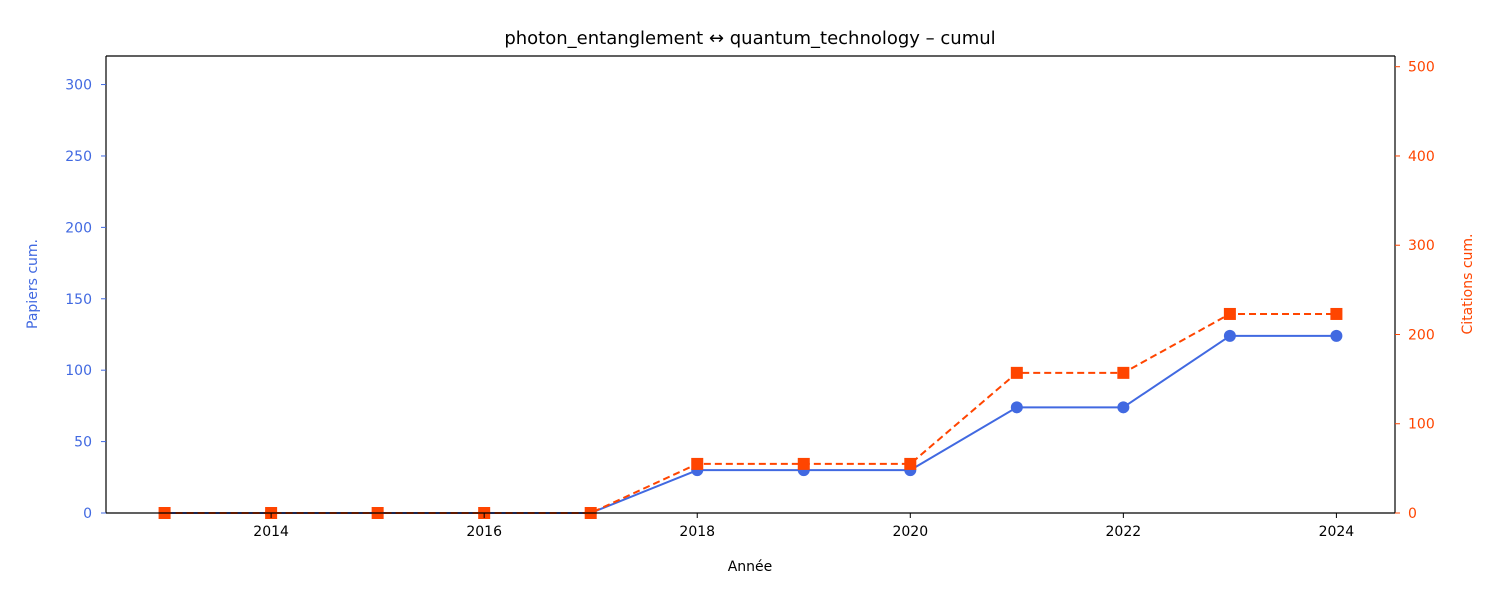  Describe the element at coordinates (78, 228) in the screenshot. I see `y-left-tick-label: 200` at that location.